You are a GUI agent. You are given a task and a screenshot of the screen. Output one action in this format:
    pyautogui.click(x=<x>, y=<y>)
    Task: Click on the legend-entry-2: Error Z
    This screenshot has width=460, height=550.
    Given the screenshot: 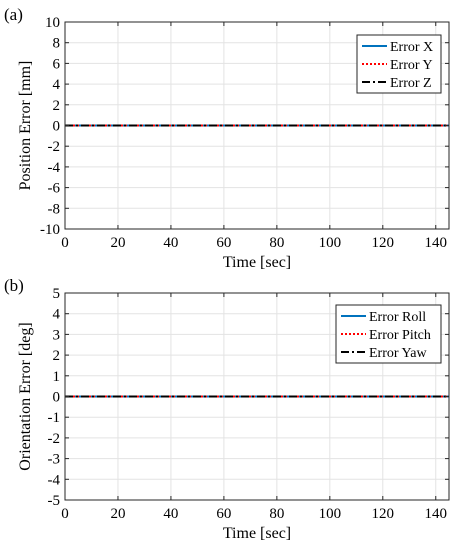 What is the action you would take?
    pyautogui.click(x=411, y=83)
    